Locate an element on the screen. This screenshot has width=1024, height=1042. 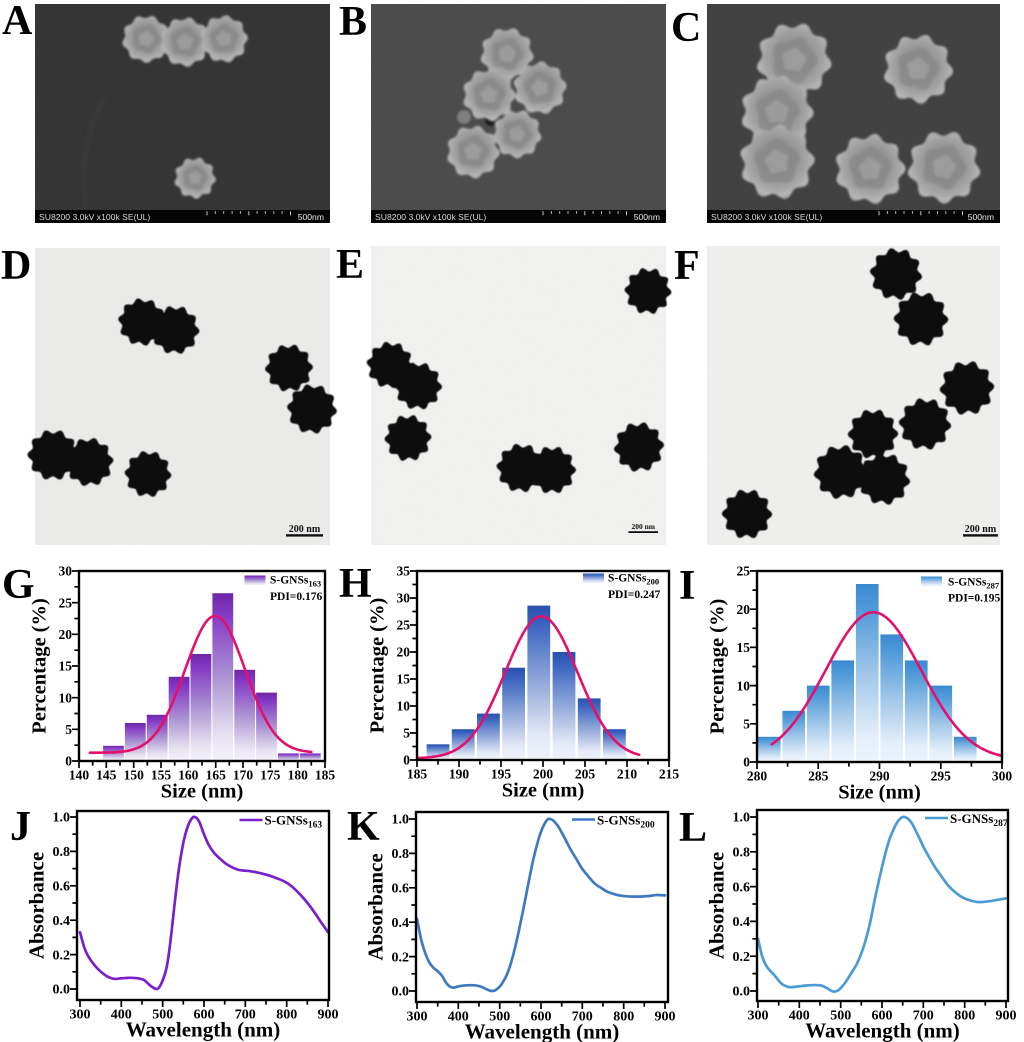
svg-text: 210 is located at coordinates (627, 774).